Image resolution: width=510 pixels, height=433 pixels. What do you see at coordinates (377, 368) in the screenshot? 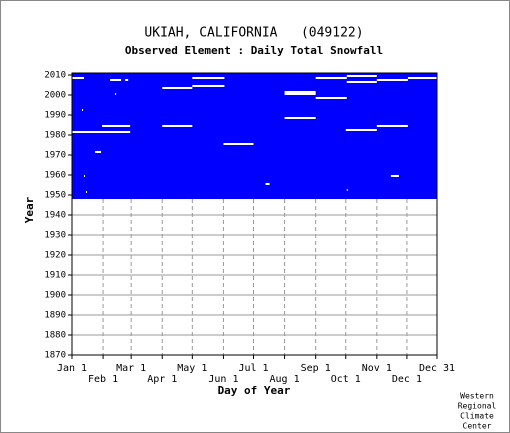
I see `x-tick-label: Nov 1` at bounding box center [377, 368].